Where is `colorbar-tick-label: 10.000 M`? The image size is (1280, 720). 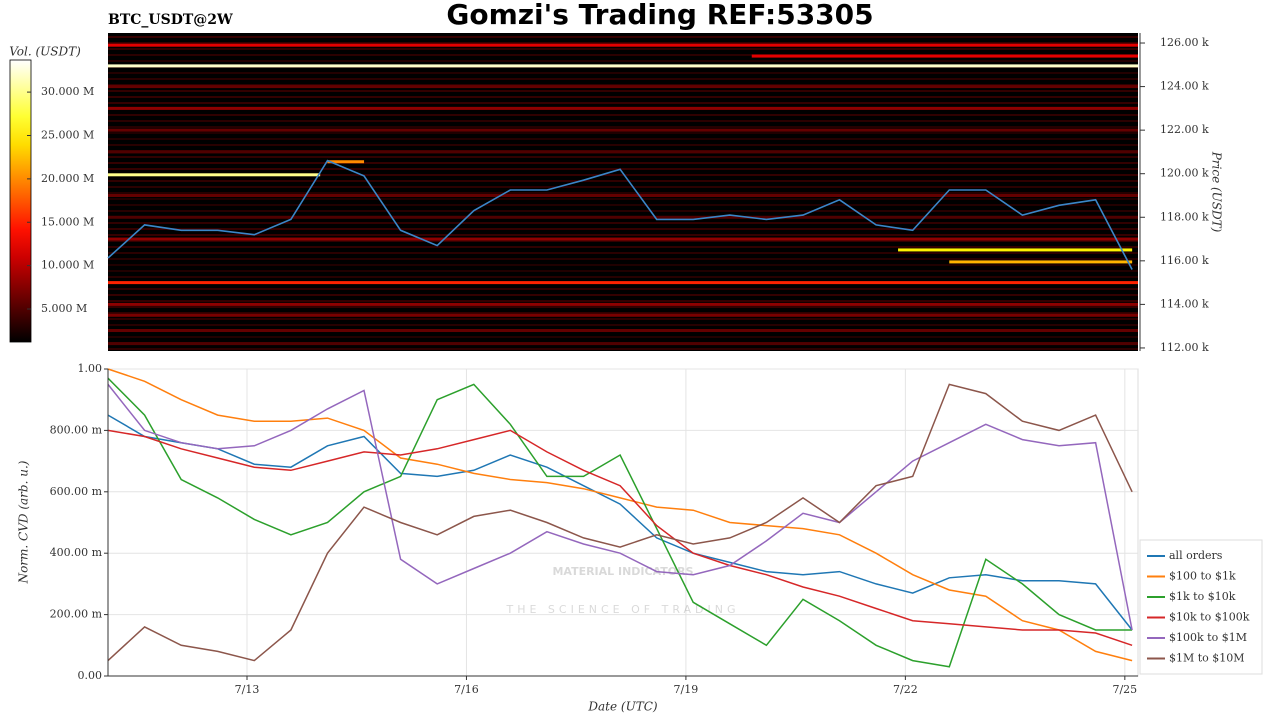 colorbar-tick-label: 10.000 M is located at coordinates (67, 265).